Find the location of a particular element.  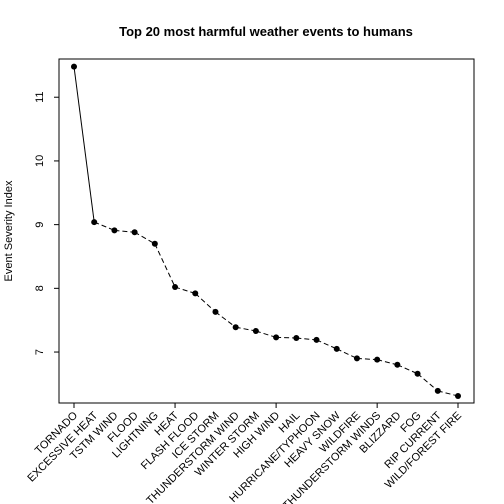

y-tick-label: 10 is located at coordinates (40, 161).